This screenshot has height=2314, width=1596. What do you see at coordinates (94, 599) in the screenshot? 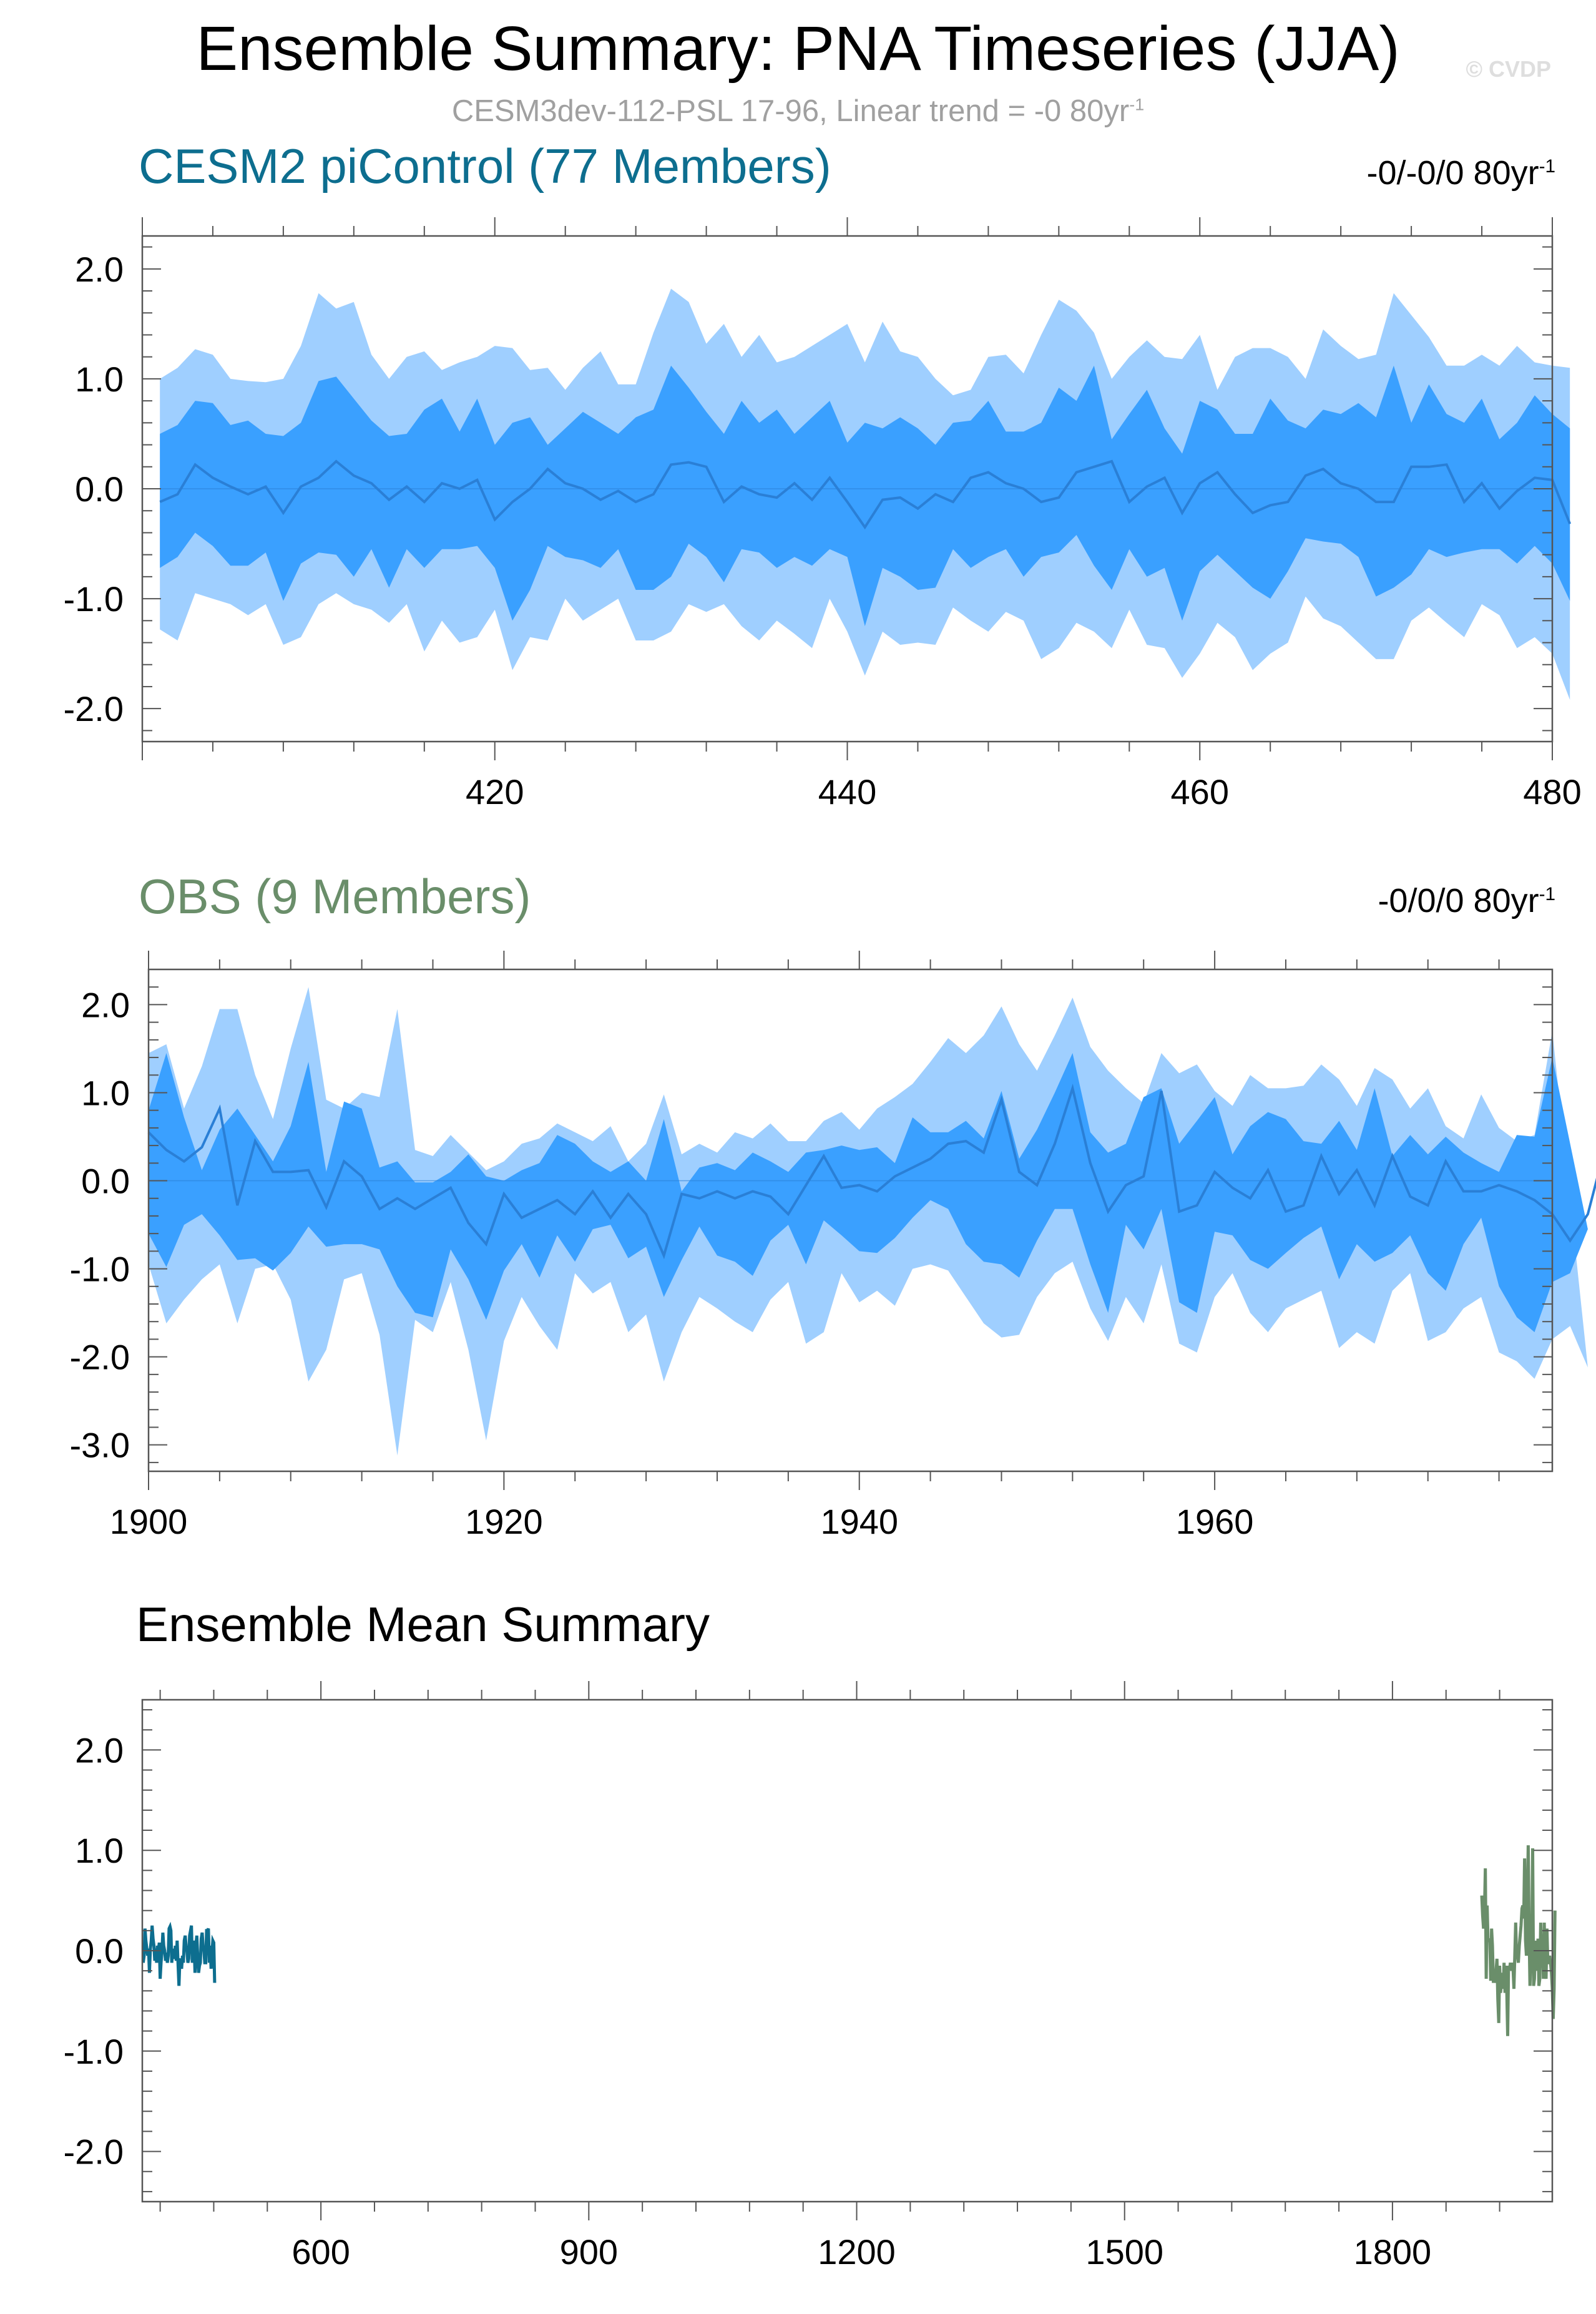
I see `cesm2-y-tick-label: -1.0` at bounding box center [94, 599].